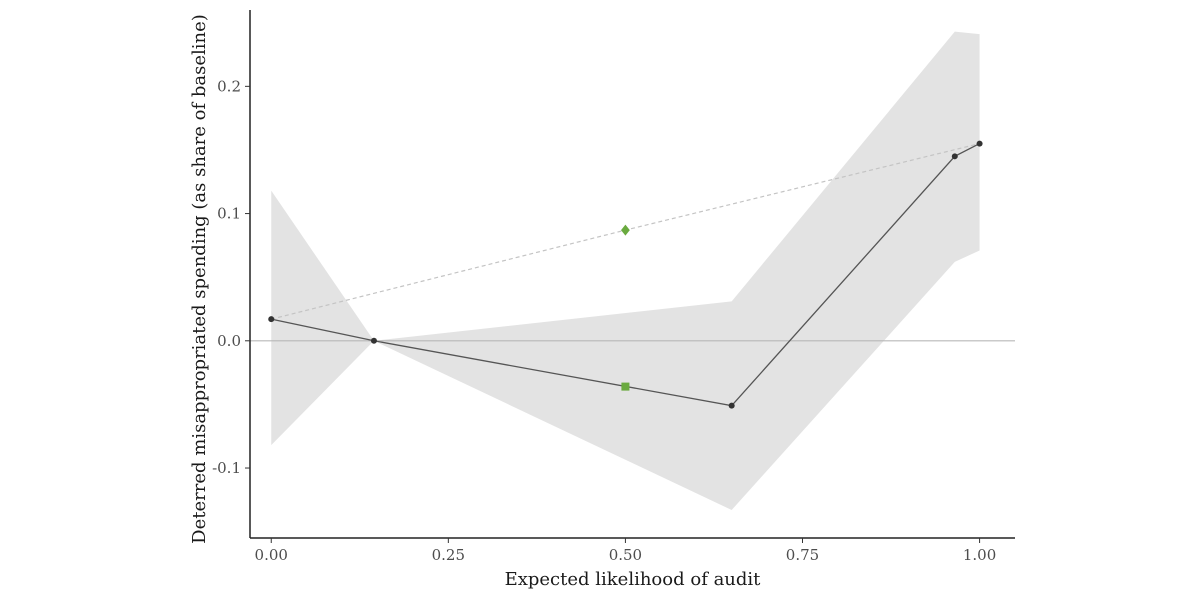  Describe the element at coordinates (625, 386) in the screenshot. I see `green-square-marker` at that location.